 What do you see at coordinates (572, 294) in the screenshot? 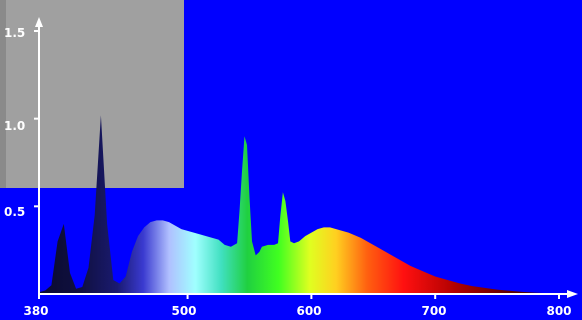
I see `x-axis-arrow` at bounding box center [572, 294].